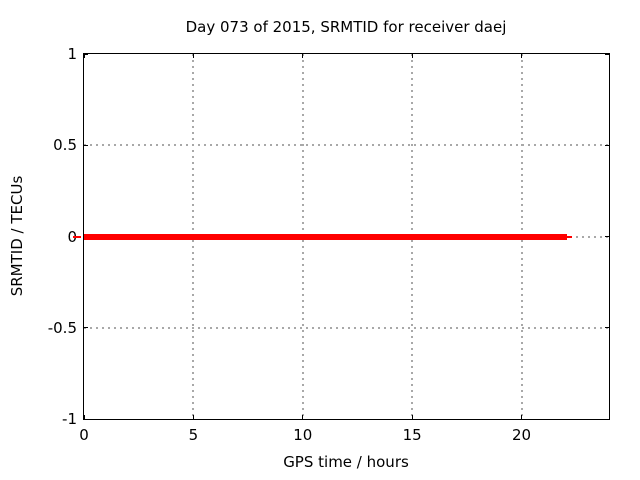 The height and width of the screenshot is (480, 640). Describe the element at coordinates (346, 462) in the screenshot. I see `x-axis-label: GPS time / hours` at that location.